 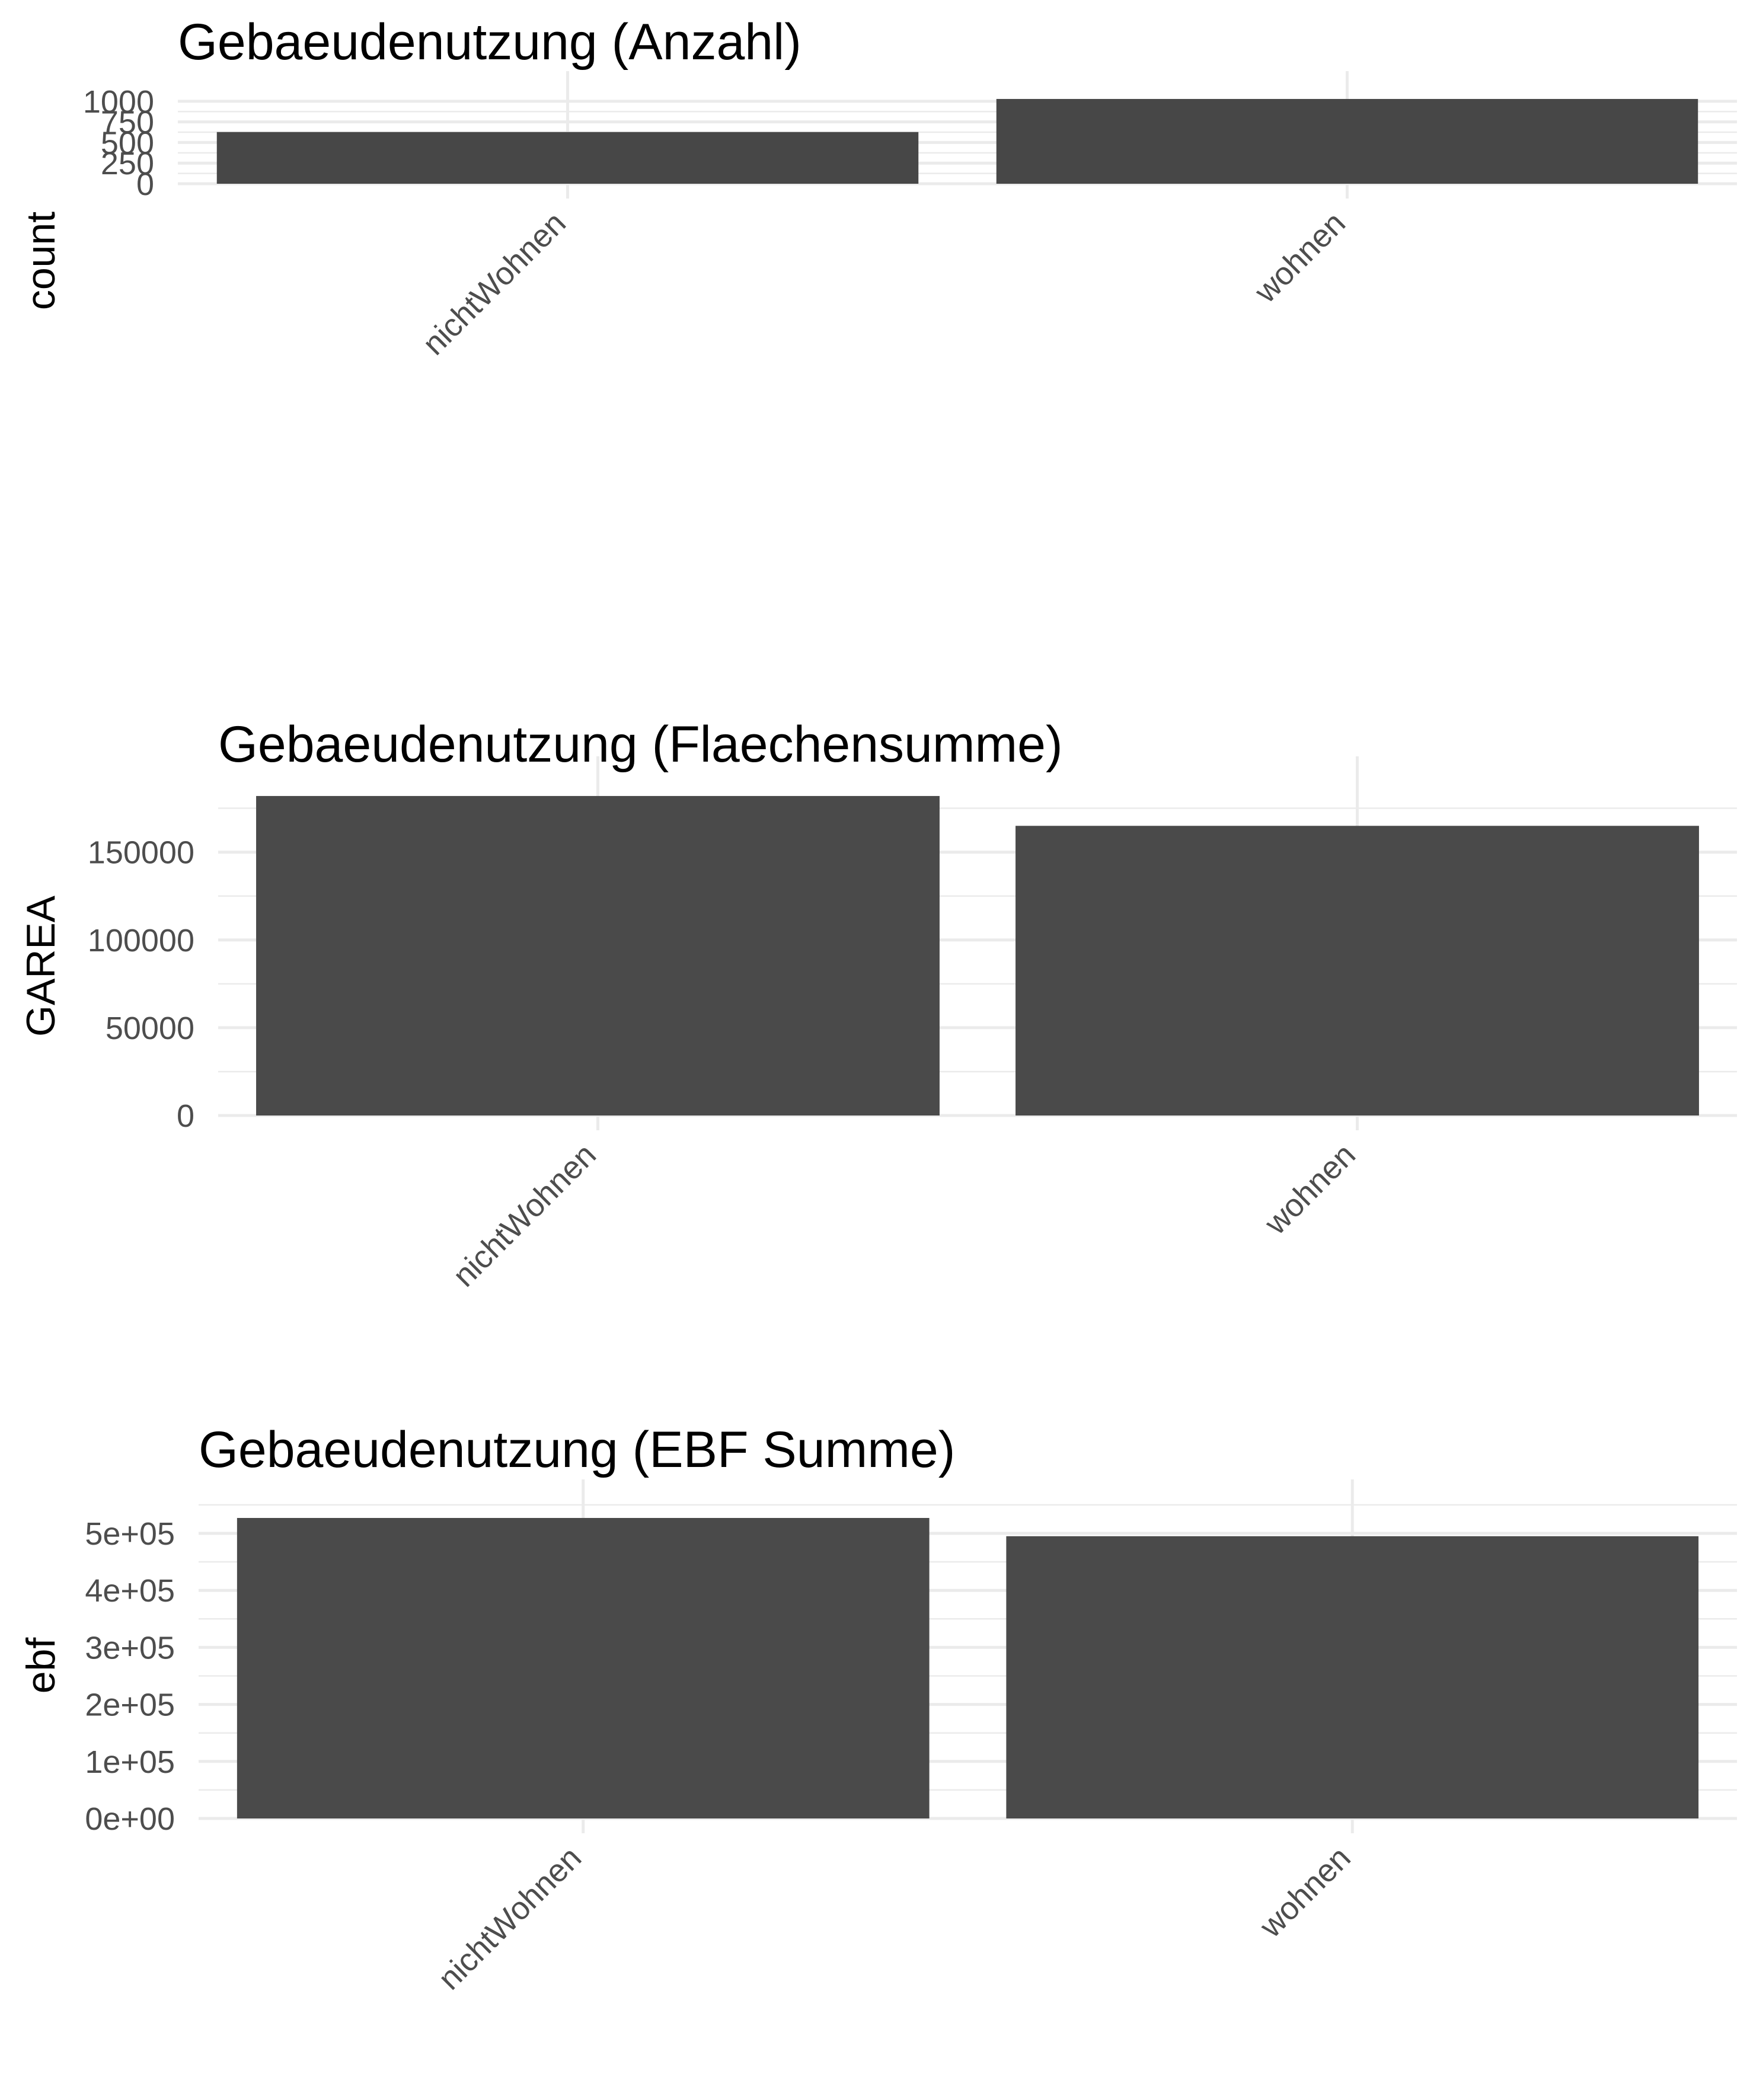 I want to click on y-tick-label: 150000, so click(x=141, y=853).